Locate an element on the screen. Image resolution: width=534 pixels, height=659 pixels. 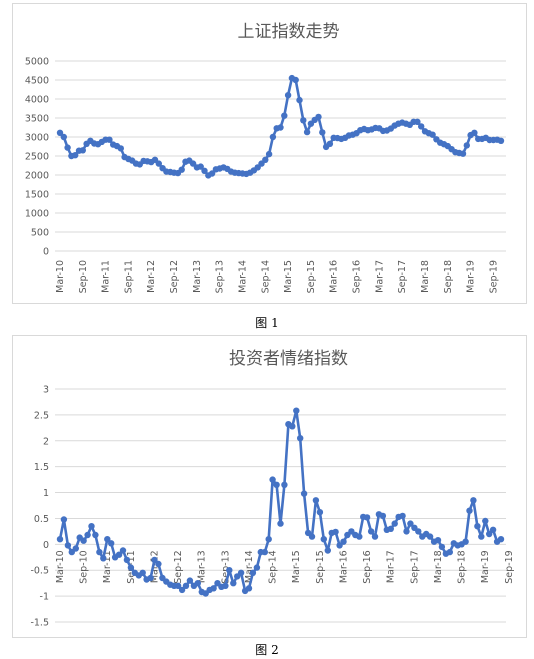
y-tick-label: 4500 is located at coordinates (37, 81).